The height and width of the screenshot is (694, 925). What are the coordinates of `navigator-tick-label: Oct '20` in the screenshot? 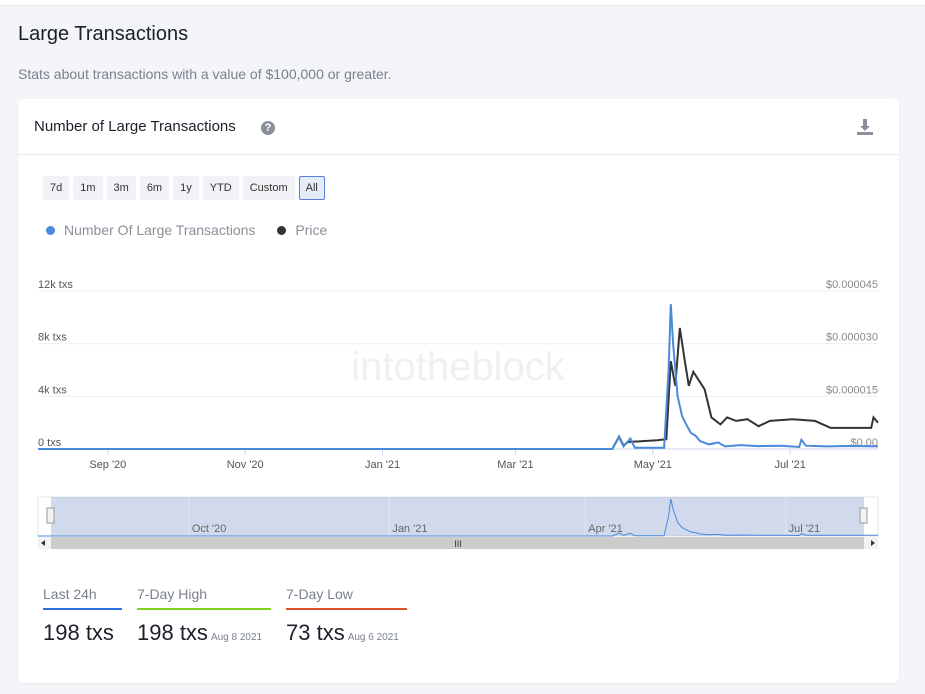 It's located at (209, 529).